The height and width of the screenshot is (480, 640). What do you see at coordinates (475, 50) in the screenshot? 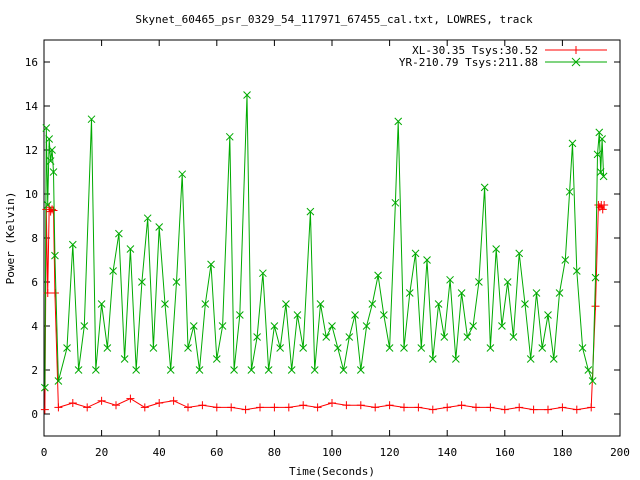
I see `legend-label-xl: XL-30.35 Tsys:30.52` at bounding box center [475, 50].